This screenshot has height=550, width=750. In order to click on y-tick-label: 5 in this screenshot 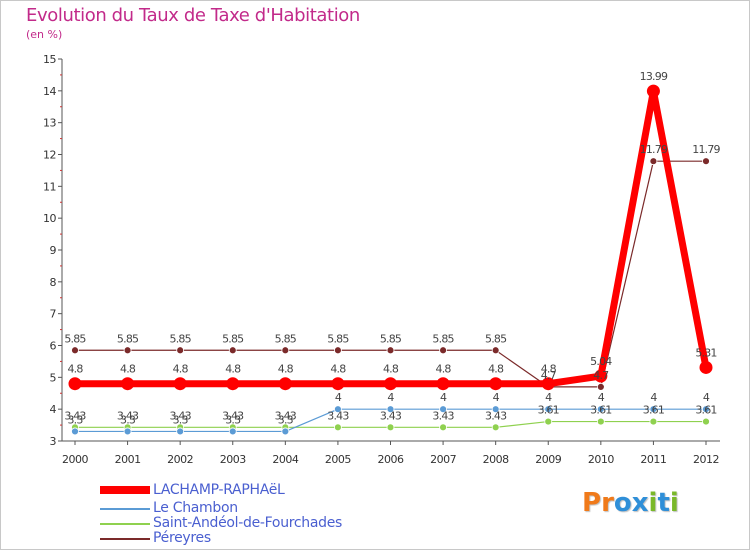, I will do `click(53, 377)`.